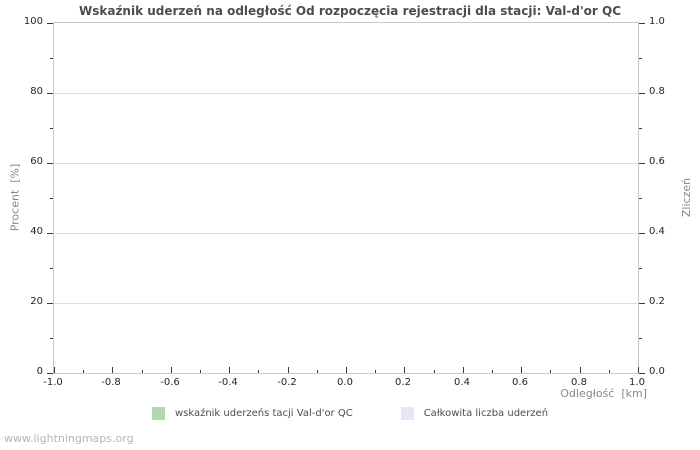 This screenshot has height=450, width=700. I want to click on legend-swatch-strike-rate, so click(158, 413).